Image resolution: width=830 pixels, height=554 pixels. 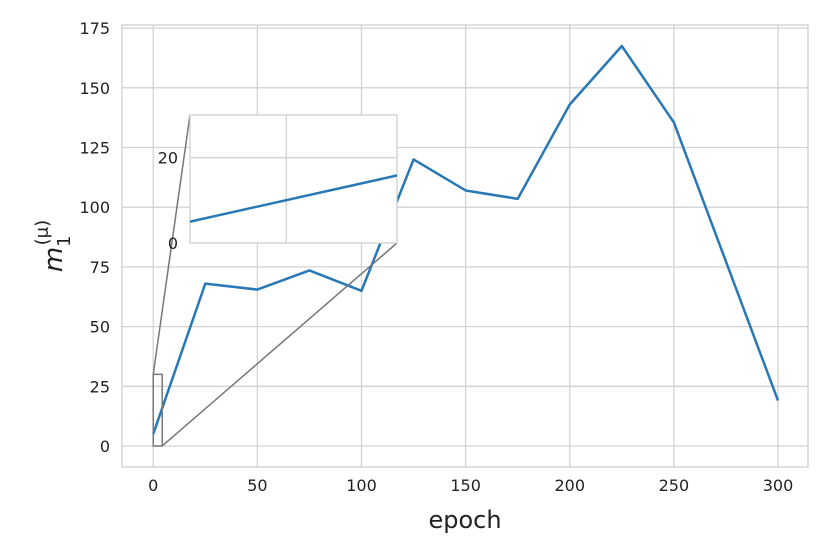 I want to click on inset-y-tick-label: 20, so click(x=168, y=158).